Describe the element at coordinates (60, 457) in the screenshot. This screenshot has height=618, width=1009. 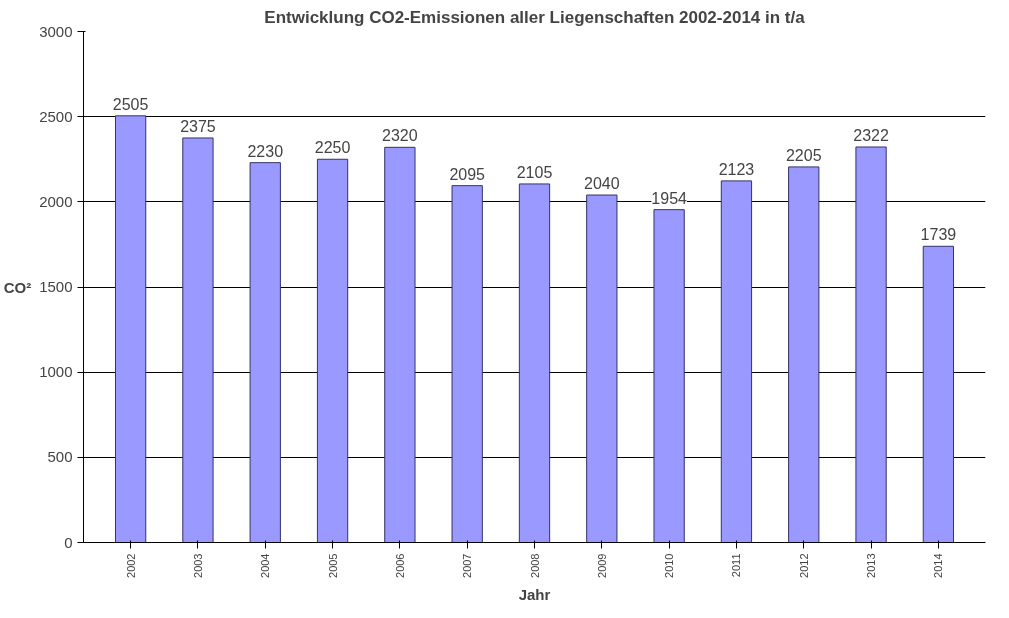
I see `y-tick-label: 500` at that location.